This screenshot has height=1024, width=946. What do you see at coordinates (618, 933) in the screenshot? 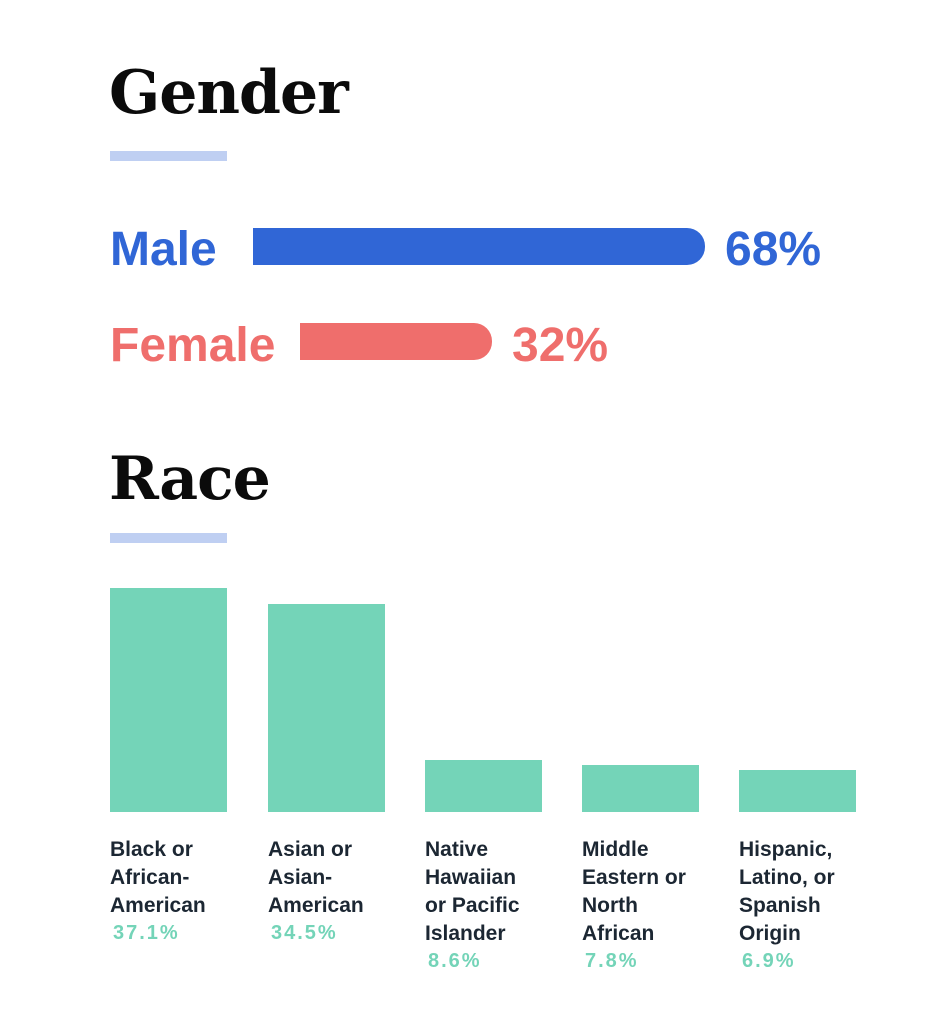
I see `race-category-label-line: African` at bounding box center [618, 933].